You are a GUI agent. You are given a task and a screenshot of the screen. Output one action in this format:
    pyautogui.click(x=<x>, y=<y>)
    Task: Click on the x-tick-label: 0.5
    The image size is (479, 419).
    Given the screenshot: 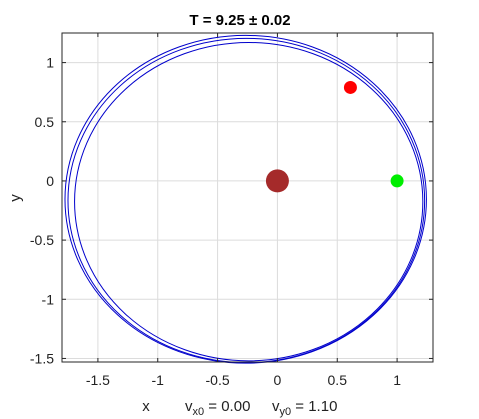 What is the action you would take?
    pyautogui.click(x=338, y=380)
    